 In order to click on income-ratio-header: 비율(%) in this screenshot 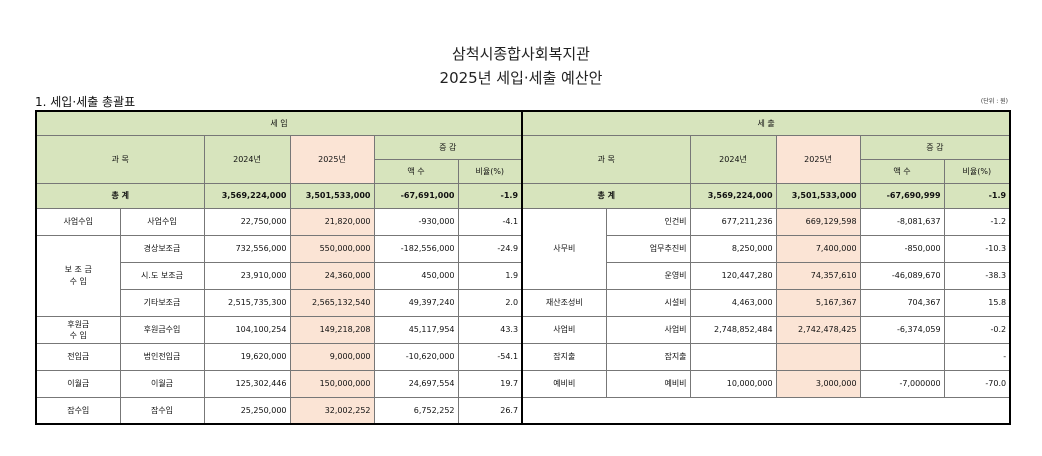, I will do `click(490, 171)`.